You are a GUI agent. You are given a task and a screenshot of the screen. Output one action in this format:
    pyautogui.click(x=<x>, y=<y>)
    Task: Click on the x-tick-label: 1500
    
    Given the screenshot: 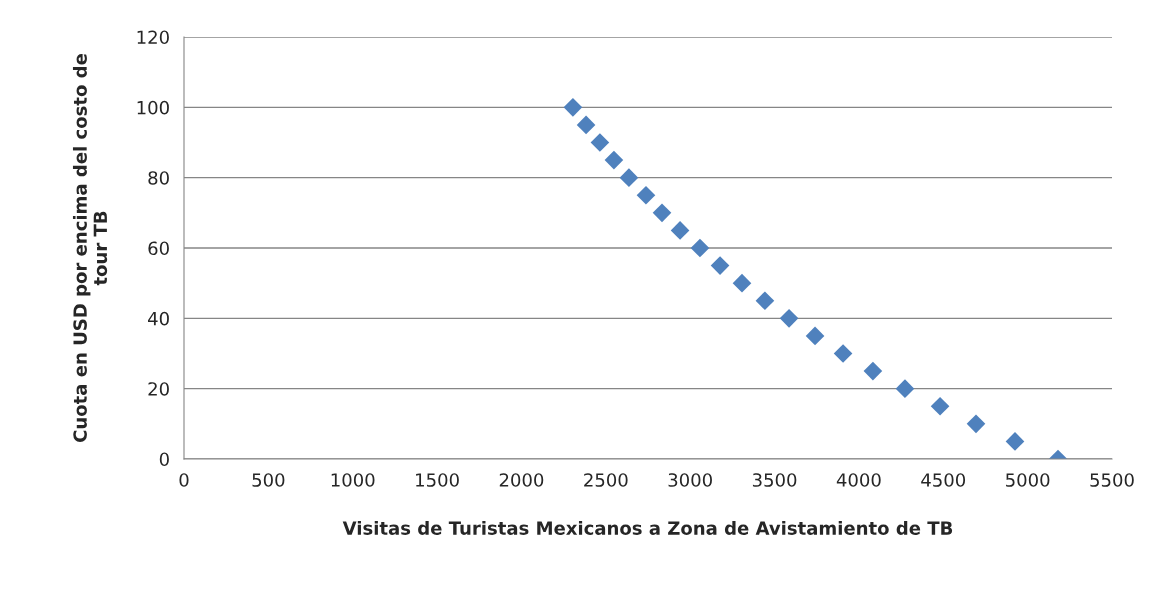 What is the action you would take?
    pyautogui.click(x=437, y=480)
    